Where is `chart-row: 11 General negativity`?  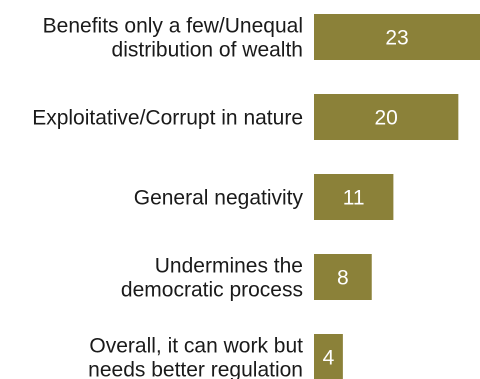 chart-row: 11 General negativity is located at coordinates (264, 197).